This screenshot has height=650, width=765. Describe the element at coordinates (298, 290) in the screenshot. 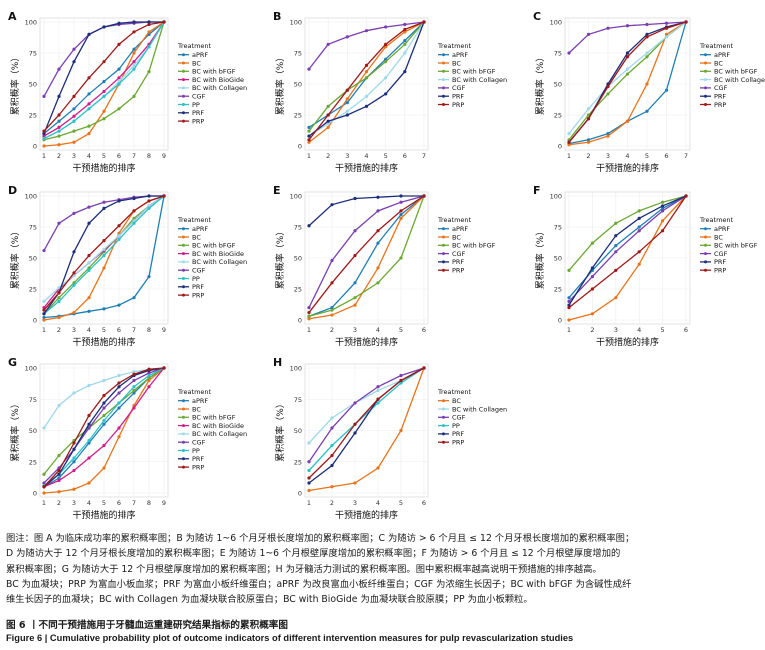

I see `y-tick-label: 25` at that location.